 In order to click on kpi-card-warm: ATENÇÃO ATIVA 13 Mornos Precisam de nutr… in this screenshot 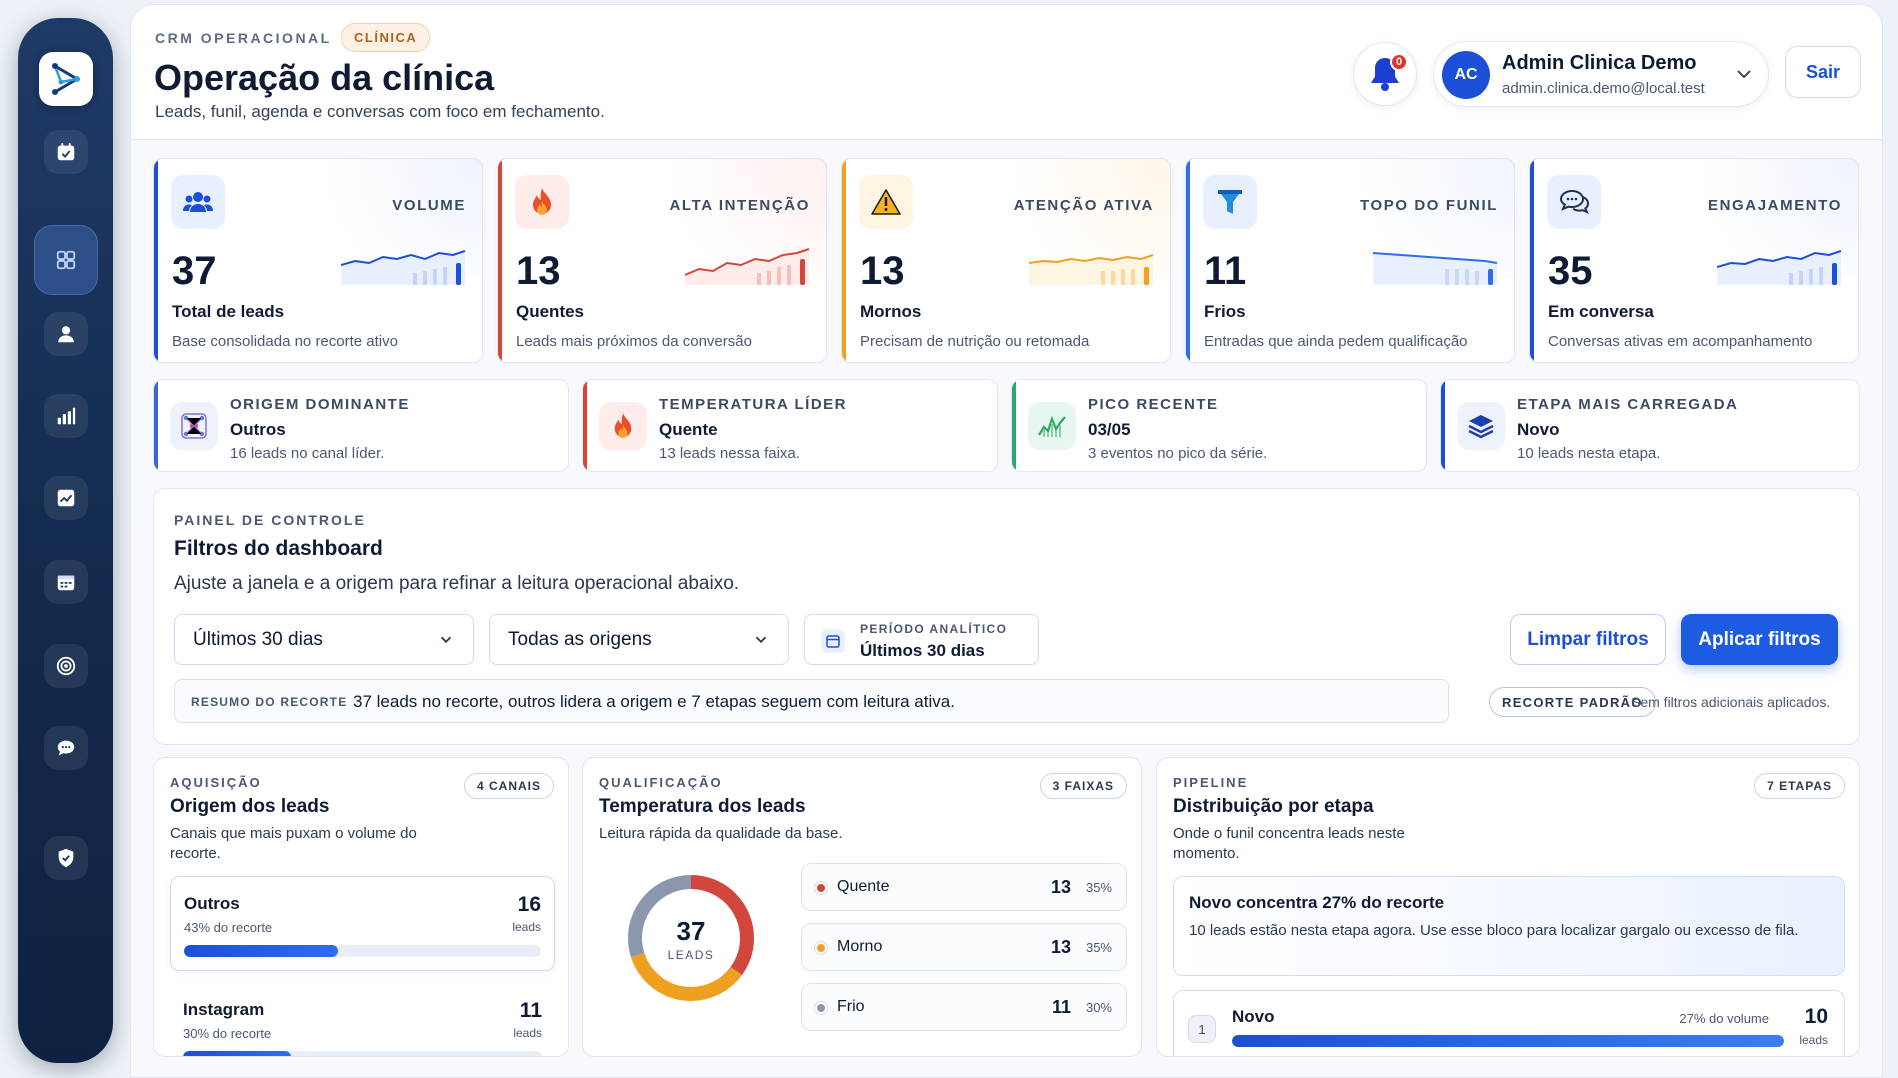, I will do `click(1006, 260)`.